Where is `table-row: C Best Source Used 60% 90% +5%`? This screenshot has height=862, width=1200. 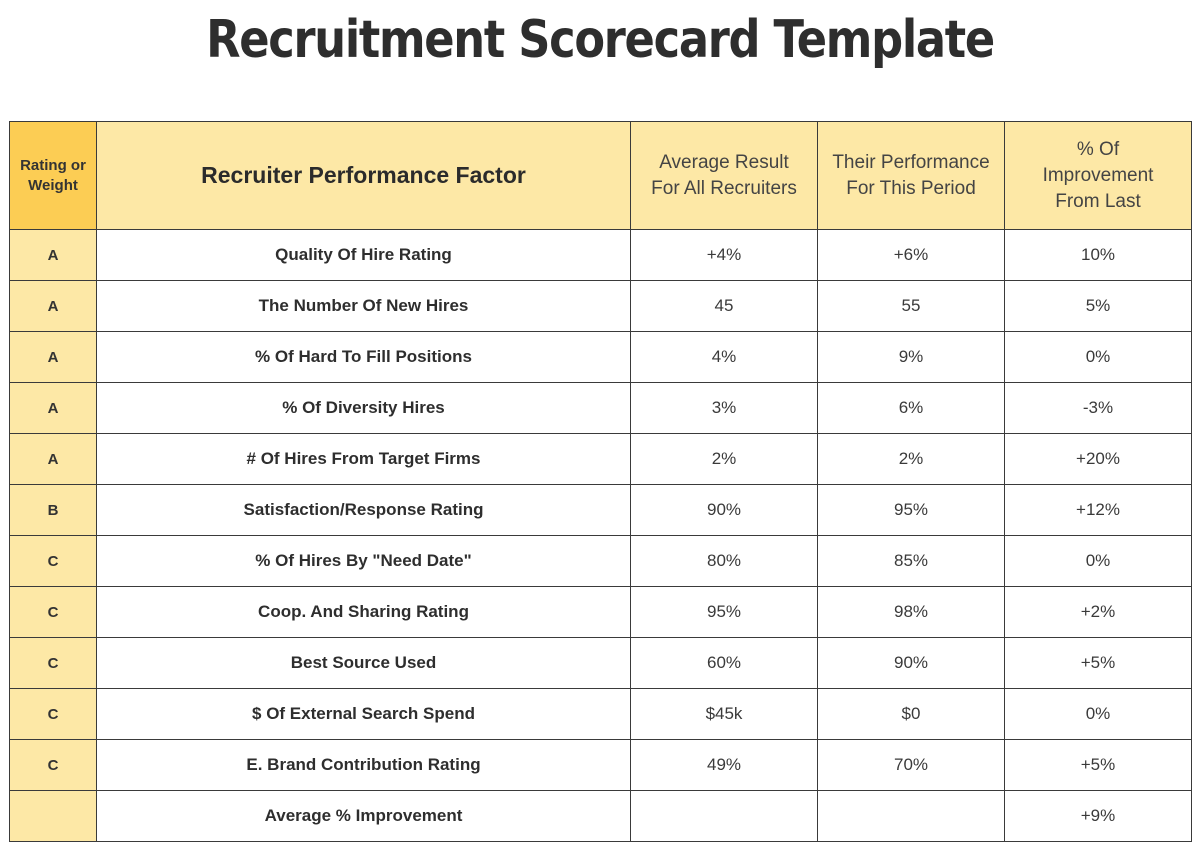 table-row: C Best Source Used 60% 90% +5% is located at coordinates (600, 663).